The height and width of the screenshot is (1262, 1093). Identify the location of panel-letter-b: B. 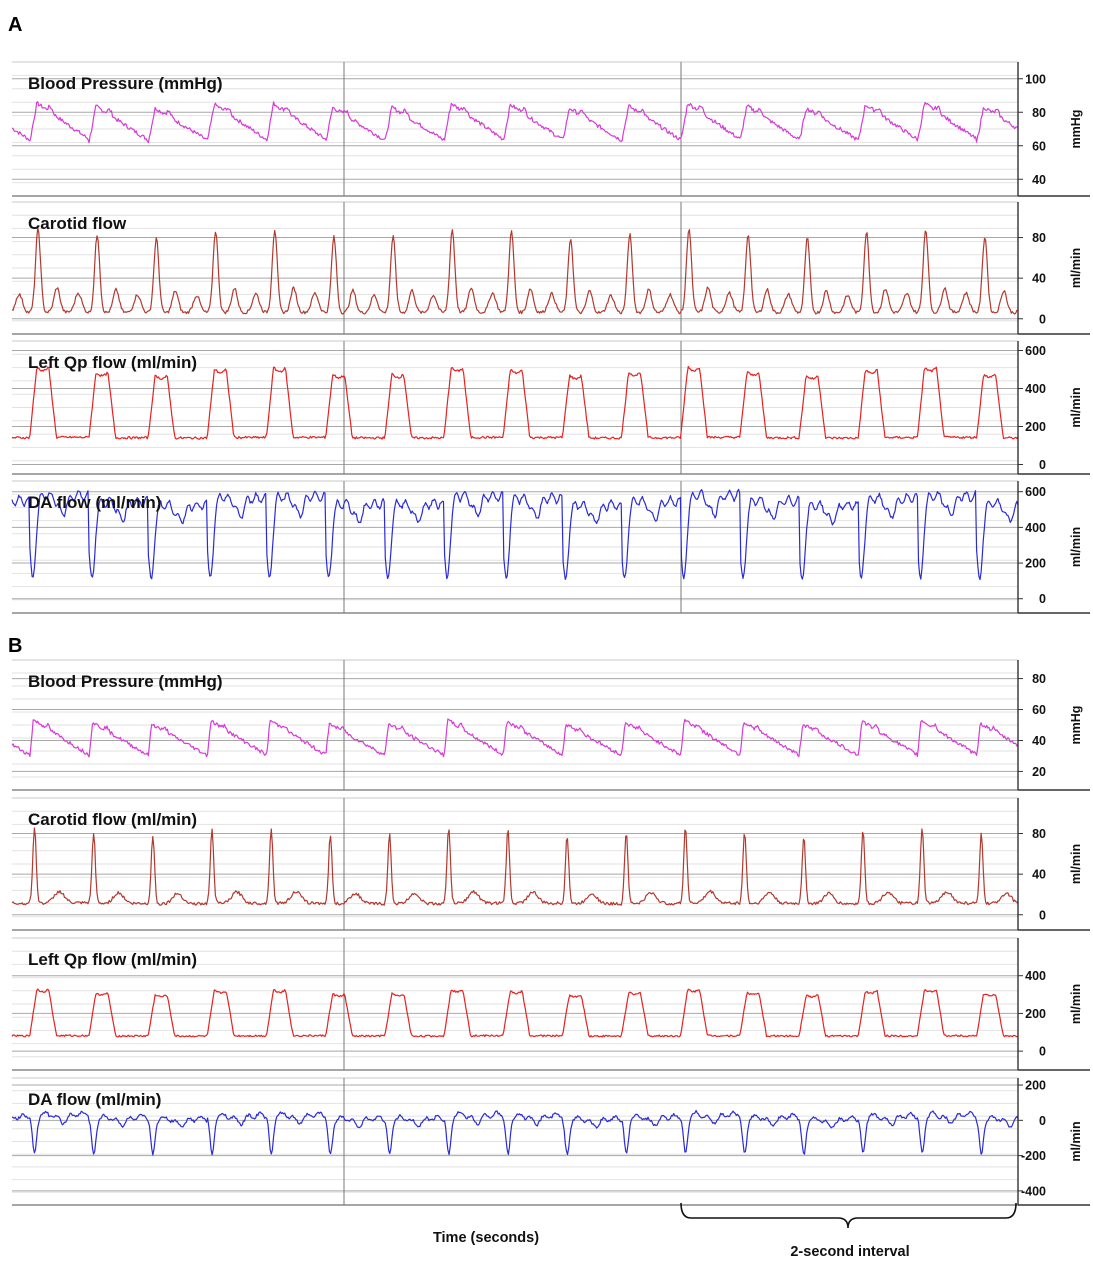
(15, 646).